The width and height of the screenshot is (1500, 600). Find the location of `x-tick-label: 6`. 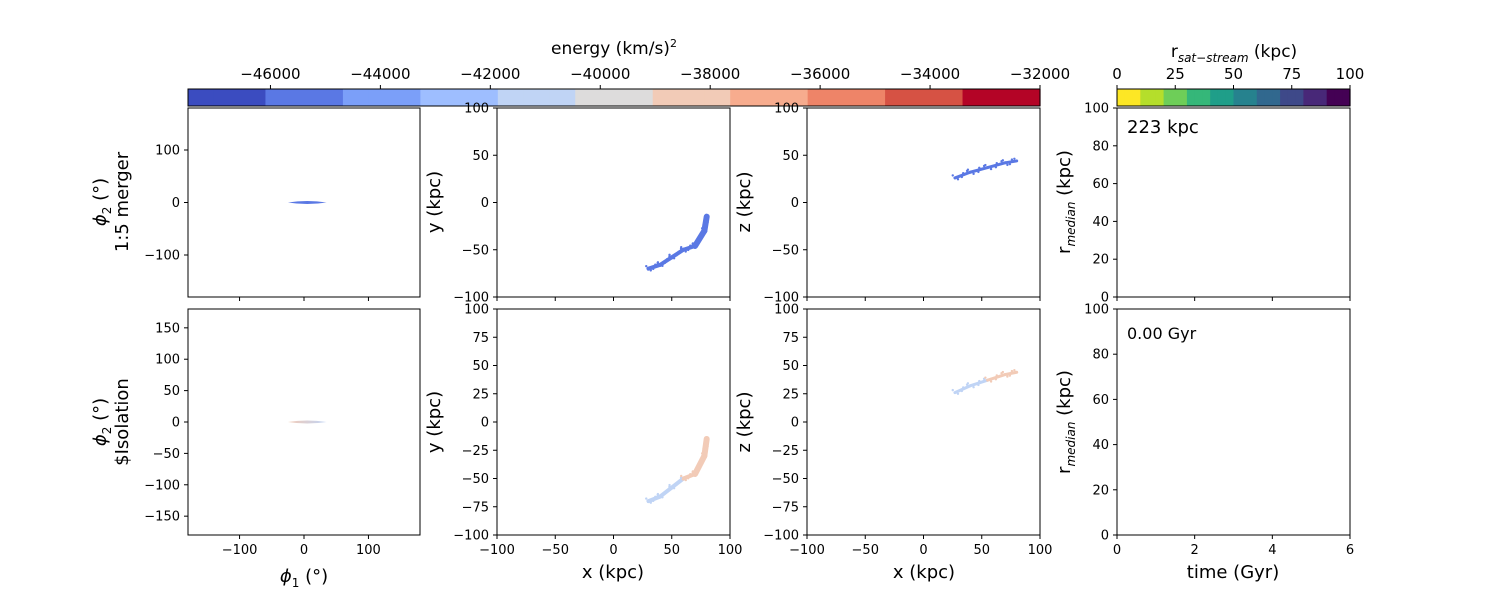

x-tick-label: 6 is located at coordinates (1350, 550).